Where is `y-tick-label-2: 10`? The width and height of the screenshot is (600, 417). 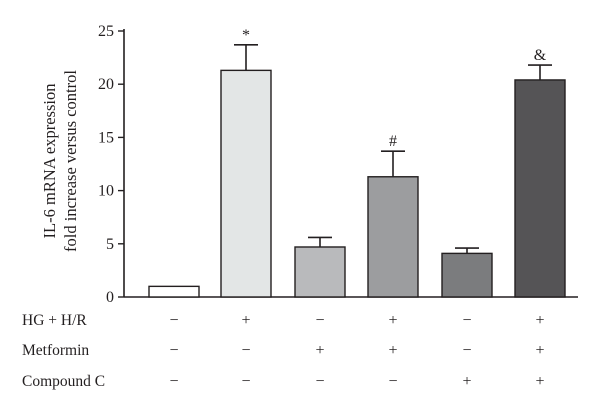 y-tick-label-2: 10 is located at coordinates (106, 191).